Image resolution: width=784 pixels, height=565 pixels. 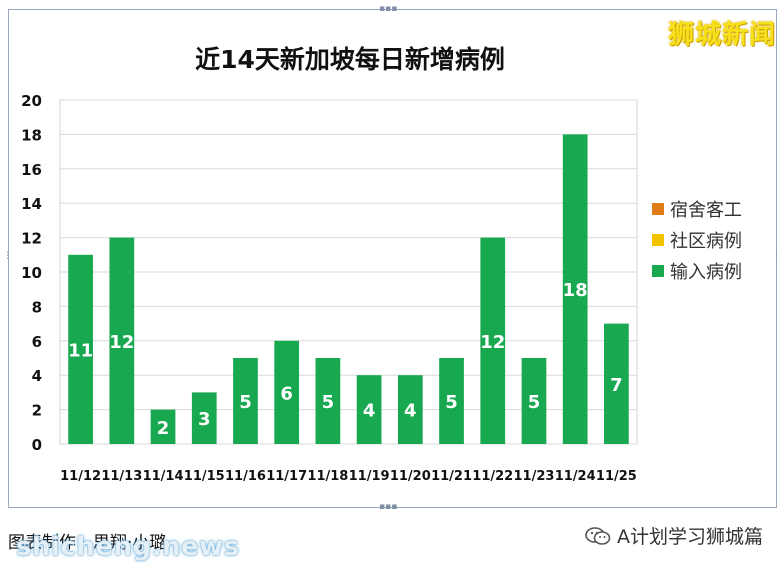 I want to click on x-tick-label: 11/22, so click(x=492, y=476).